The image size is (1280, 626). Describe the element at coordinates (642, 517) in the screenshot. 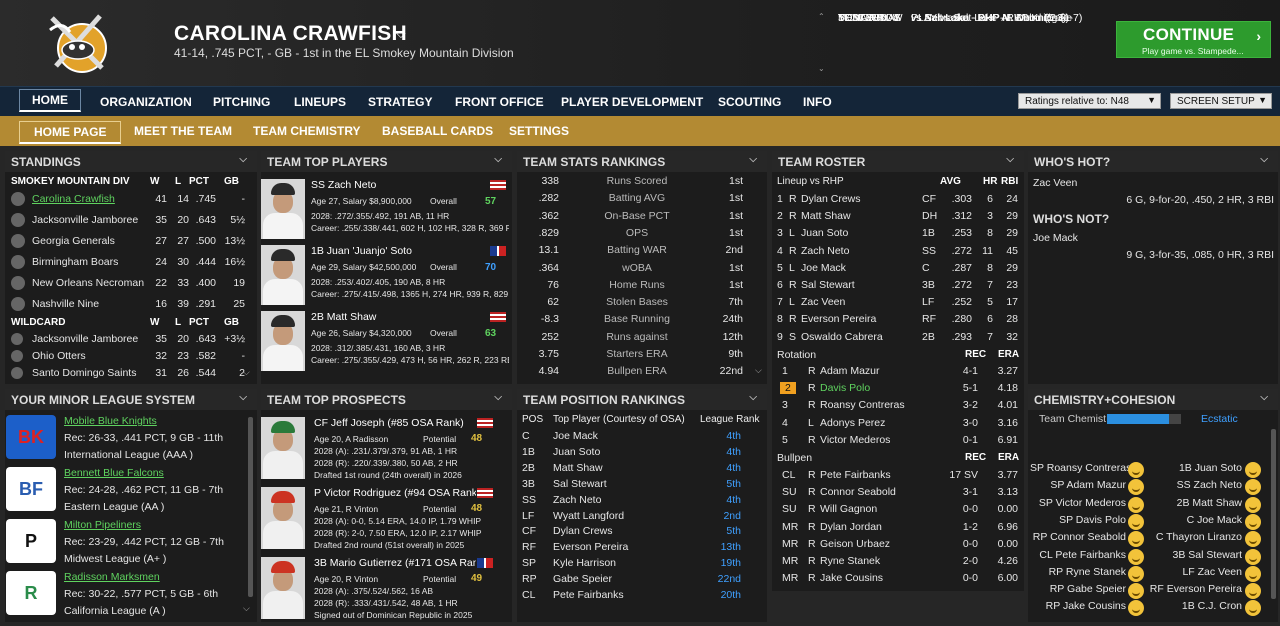

I see `position-ranking-row: LF Wyatt Langford 2nd` at that location.